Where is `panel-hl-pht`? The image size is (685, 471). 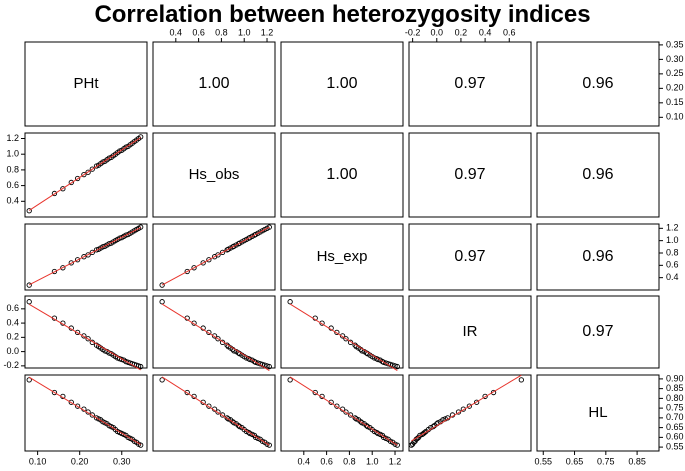
panel-hl-pht is located at coordinates (86, 413).